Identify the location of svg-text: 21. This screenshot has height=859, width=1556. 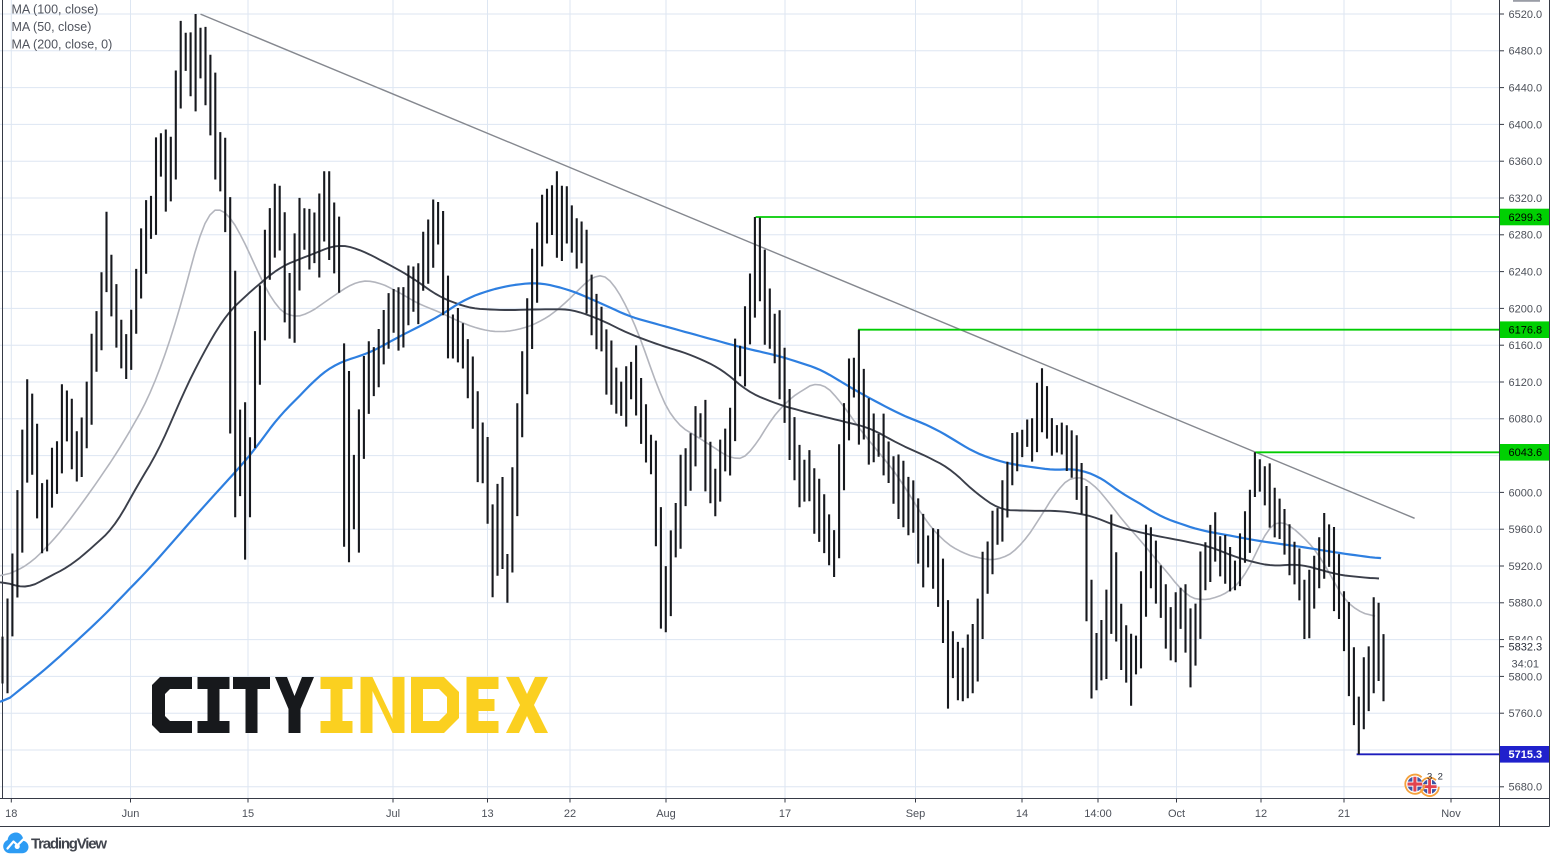
(1344, 814).